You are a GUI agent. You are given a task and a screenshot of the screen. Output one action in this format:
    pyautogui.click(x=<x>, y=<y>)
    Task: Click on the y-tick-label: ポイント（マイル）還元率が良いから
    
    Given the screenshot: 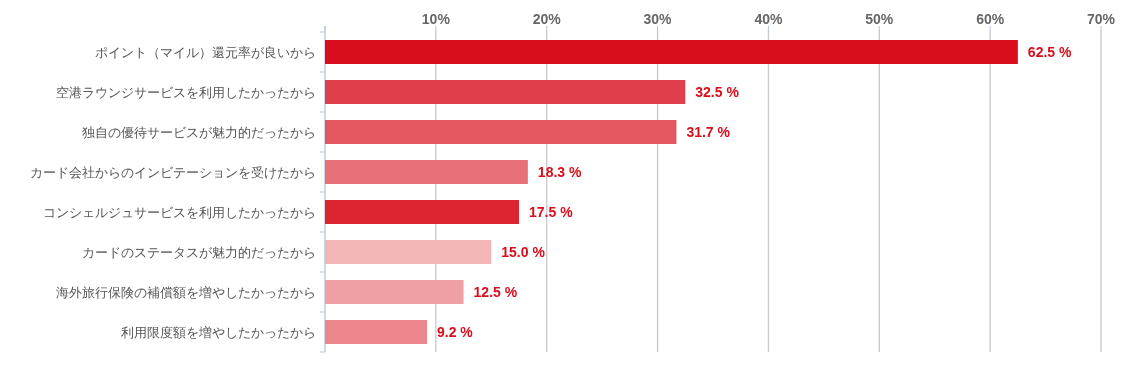 What is the action you would take?
    pyautogui.click(x=205, y=52)
    